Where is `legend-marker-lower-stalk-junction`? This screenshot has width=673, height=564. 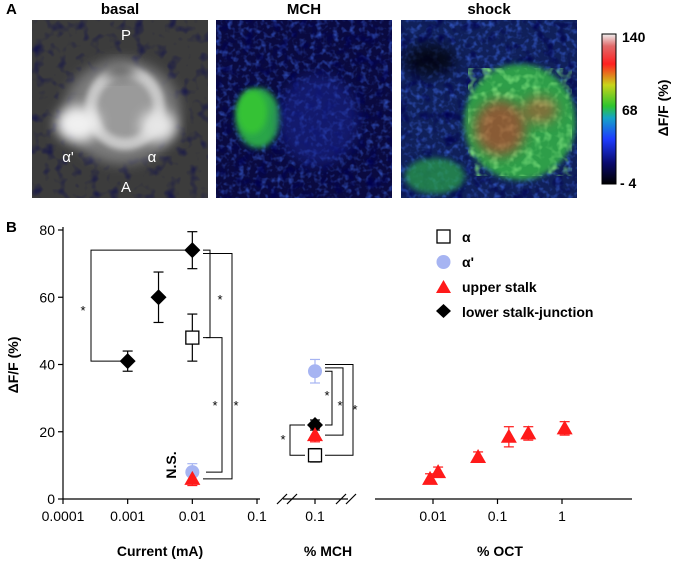 legend-marker-lower-stalk-junction is located at coordinates (443, 311).